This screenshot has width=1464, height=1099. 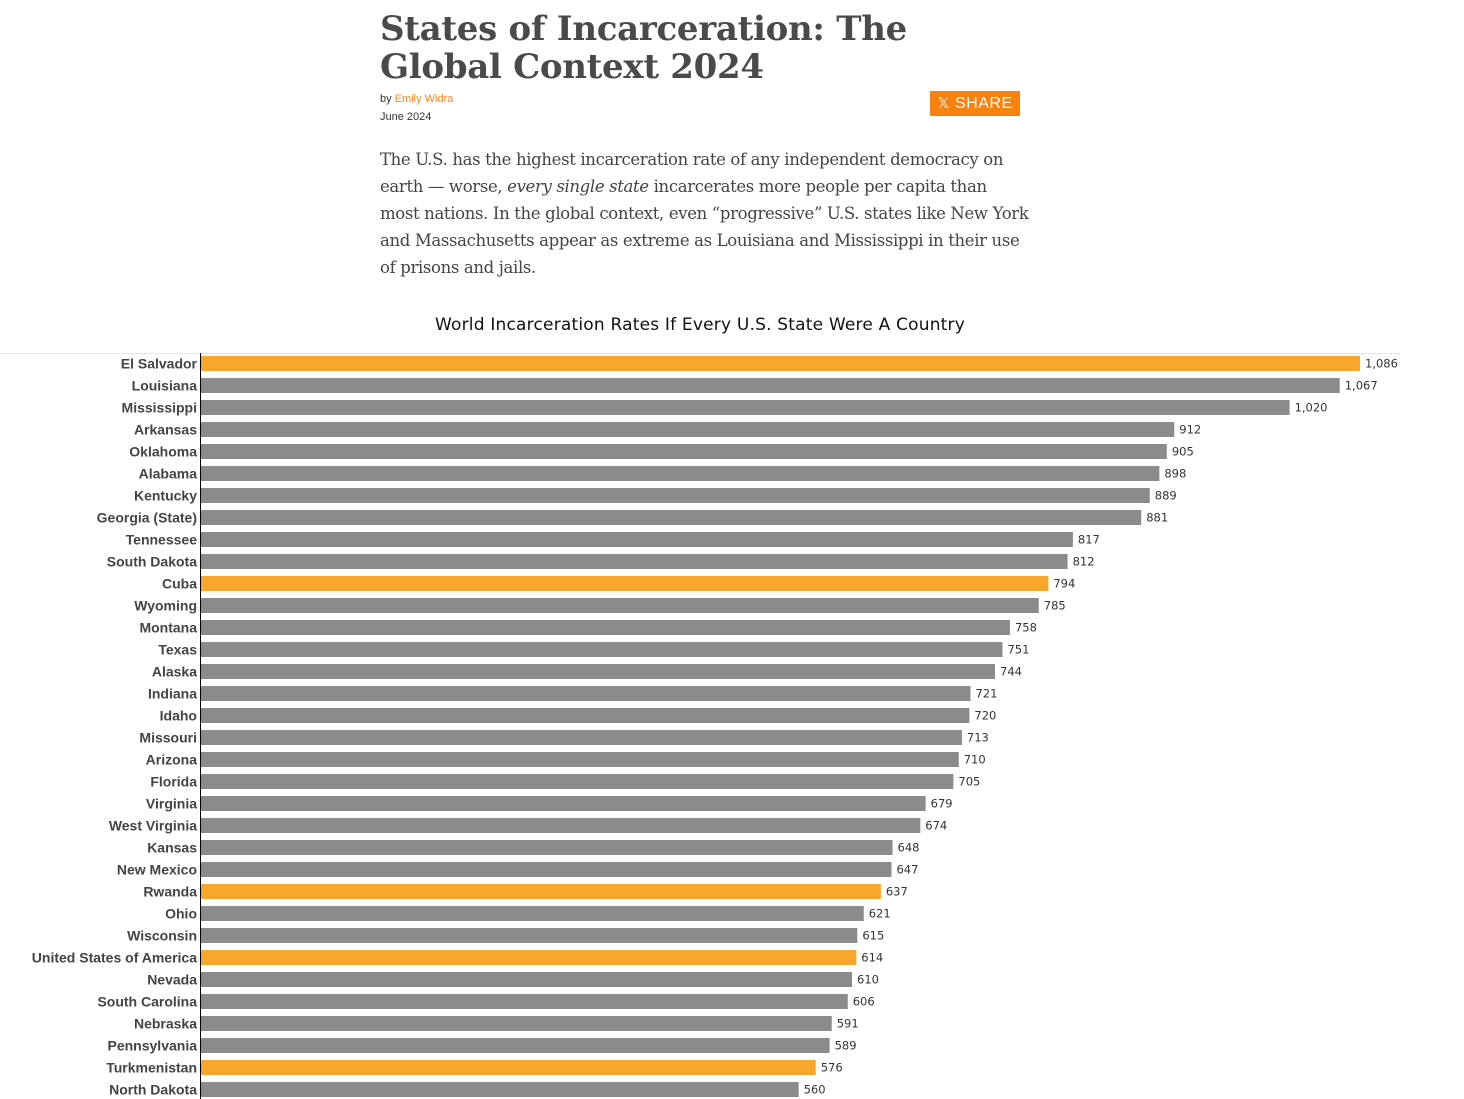 What do you see at coordinates (880, 914) in the screenshot?
I see `value-label: 621` at bounding box center [880, 914].